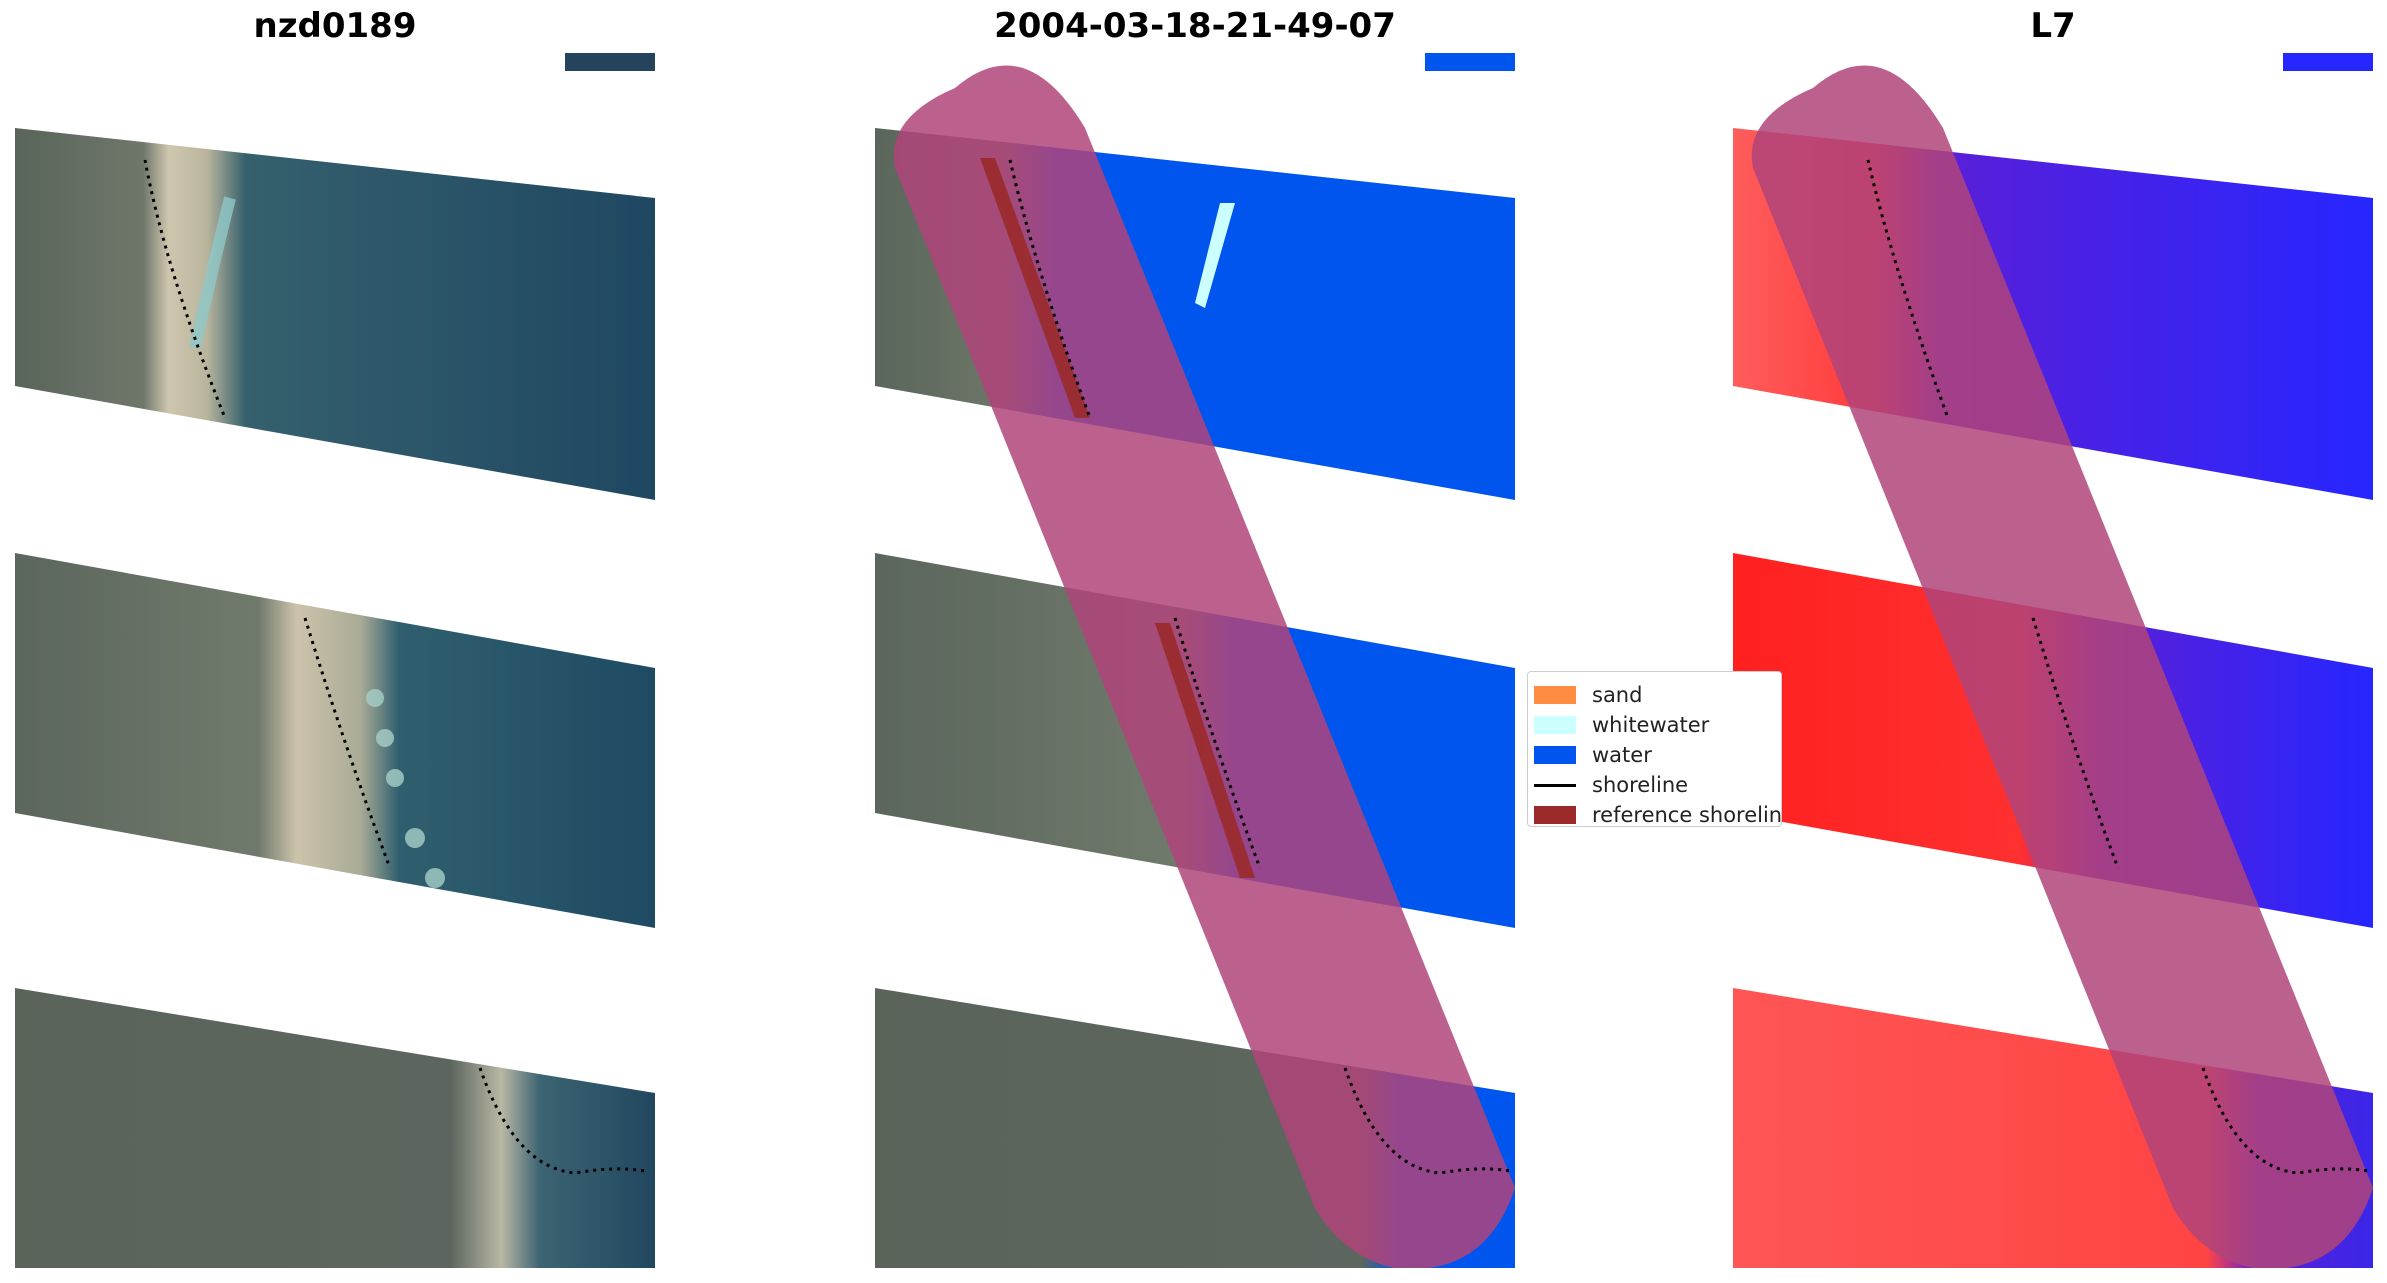 The height and width of the screenshot is (1283, 2387). I want to click on legend-item-sand: sand, so click(1657, 695).